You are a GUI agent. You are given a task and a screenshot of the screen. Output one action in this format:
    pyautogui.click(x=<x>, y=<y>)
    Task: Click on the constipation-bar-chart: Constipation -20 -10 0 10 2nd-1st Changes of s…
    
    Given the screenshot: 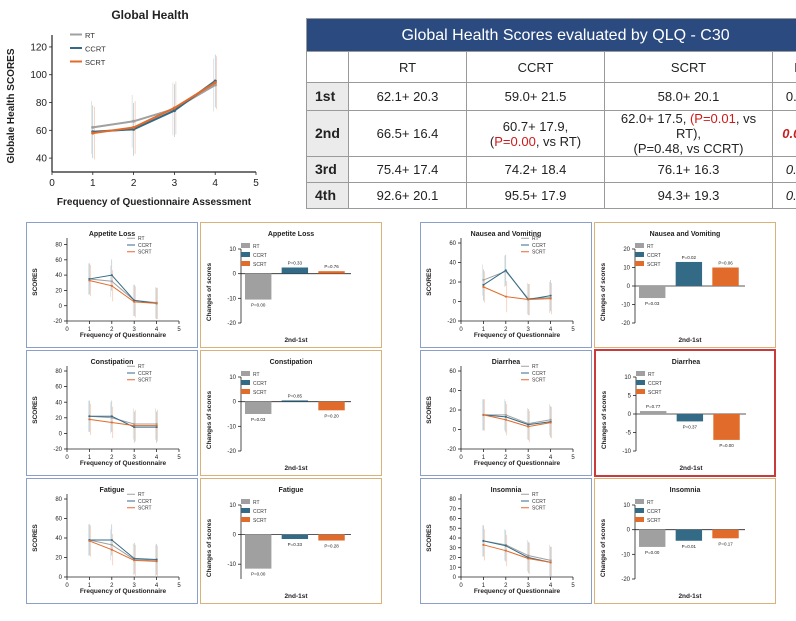 What is the action you would take?
    pyautogui.click(x=278, y=415)
    